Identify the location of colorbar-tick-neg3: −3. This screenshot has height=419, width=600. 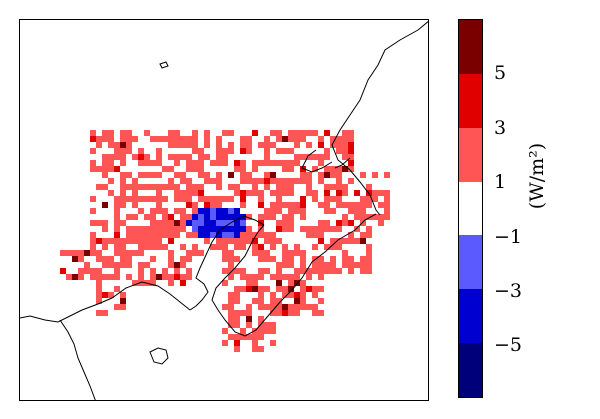
(508, 291).